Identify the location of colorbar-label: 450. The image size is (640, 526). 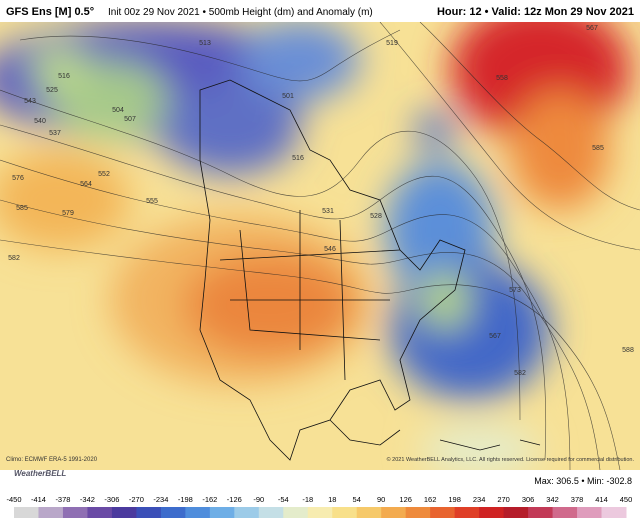
(626, 499).